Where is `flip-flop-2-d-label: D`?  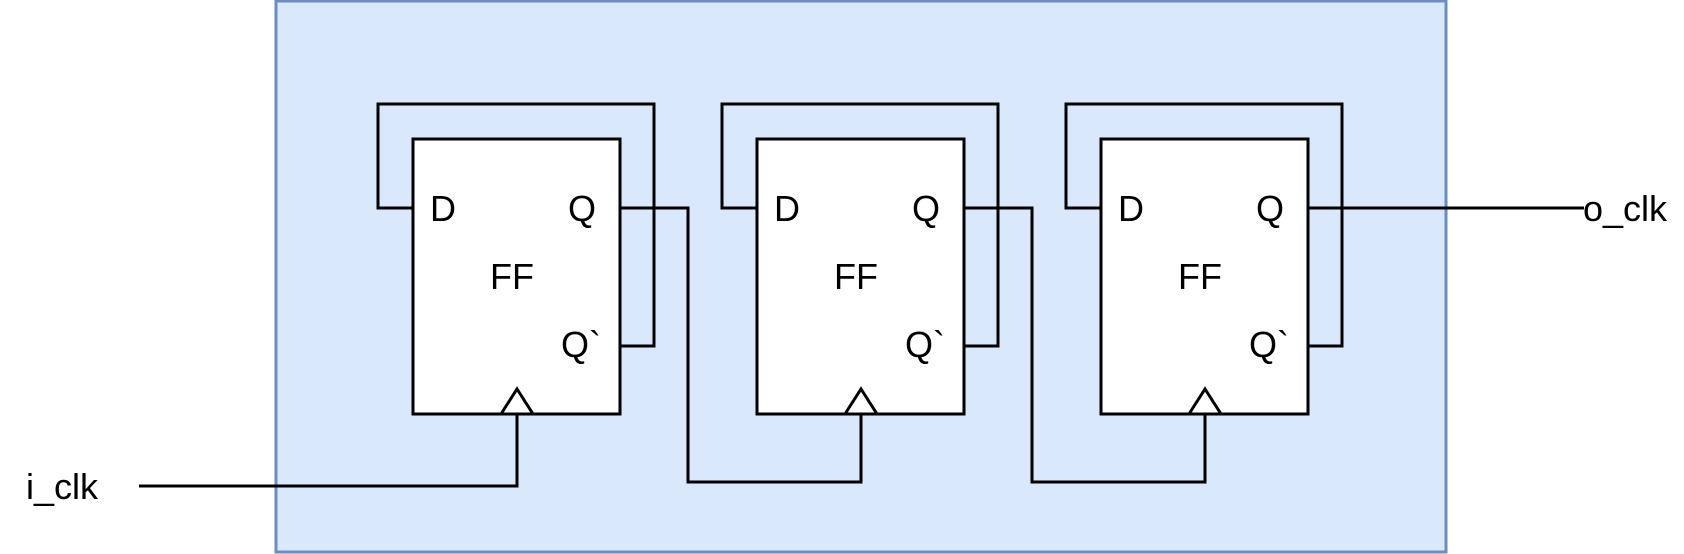
flip-flop-2-d-label: D is located at coordinates (787, 208).